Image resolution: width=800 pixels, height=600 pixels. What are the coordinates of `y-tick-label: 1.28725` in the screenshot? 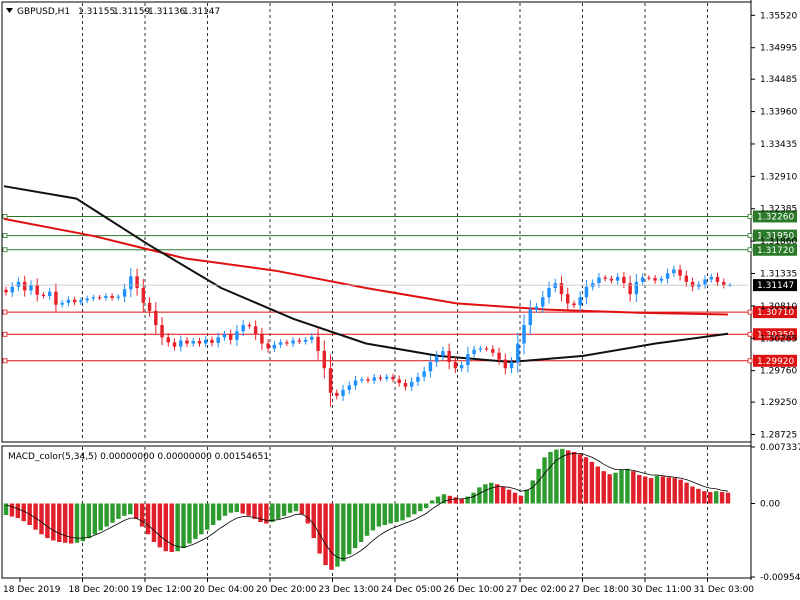 It's located at (778, 436).